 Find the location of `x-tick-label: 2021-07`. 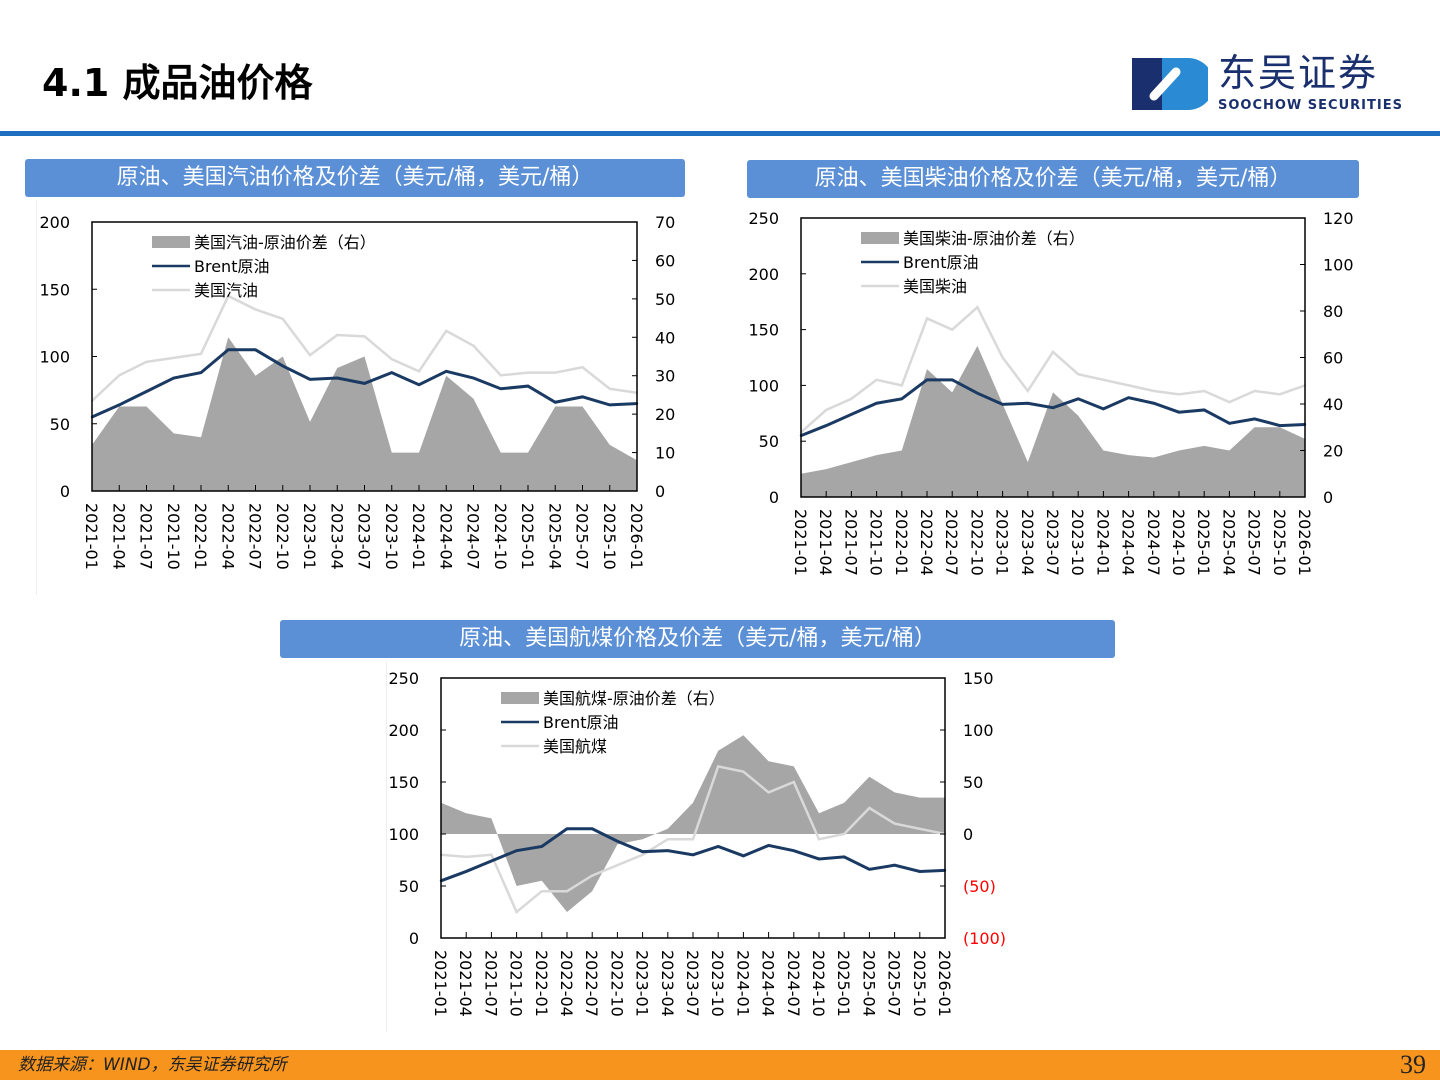

x-tick-label: 2021-07 is located at coordinates (146, 536).